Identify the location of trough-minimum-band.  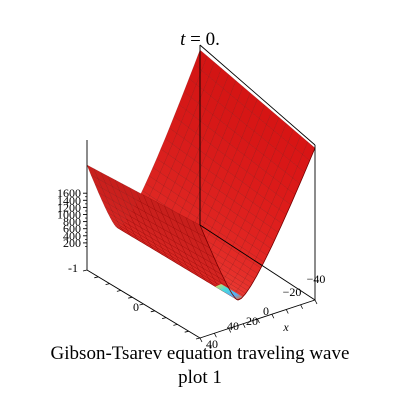
(229, 292).